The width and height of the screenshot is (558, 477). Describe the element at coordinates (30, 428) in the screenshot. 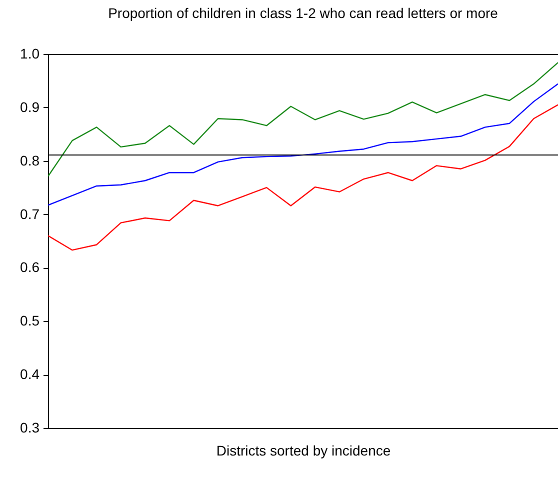

I see `y-tick-label: 0.3` at that location.